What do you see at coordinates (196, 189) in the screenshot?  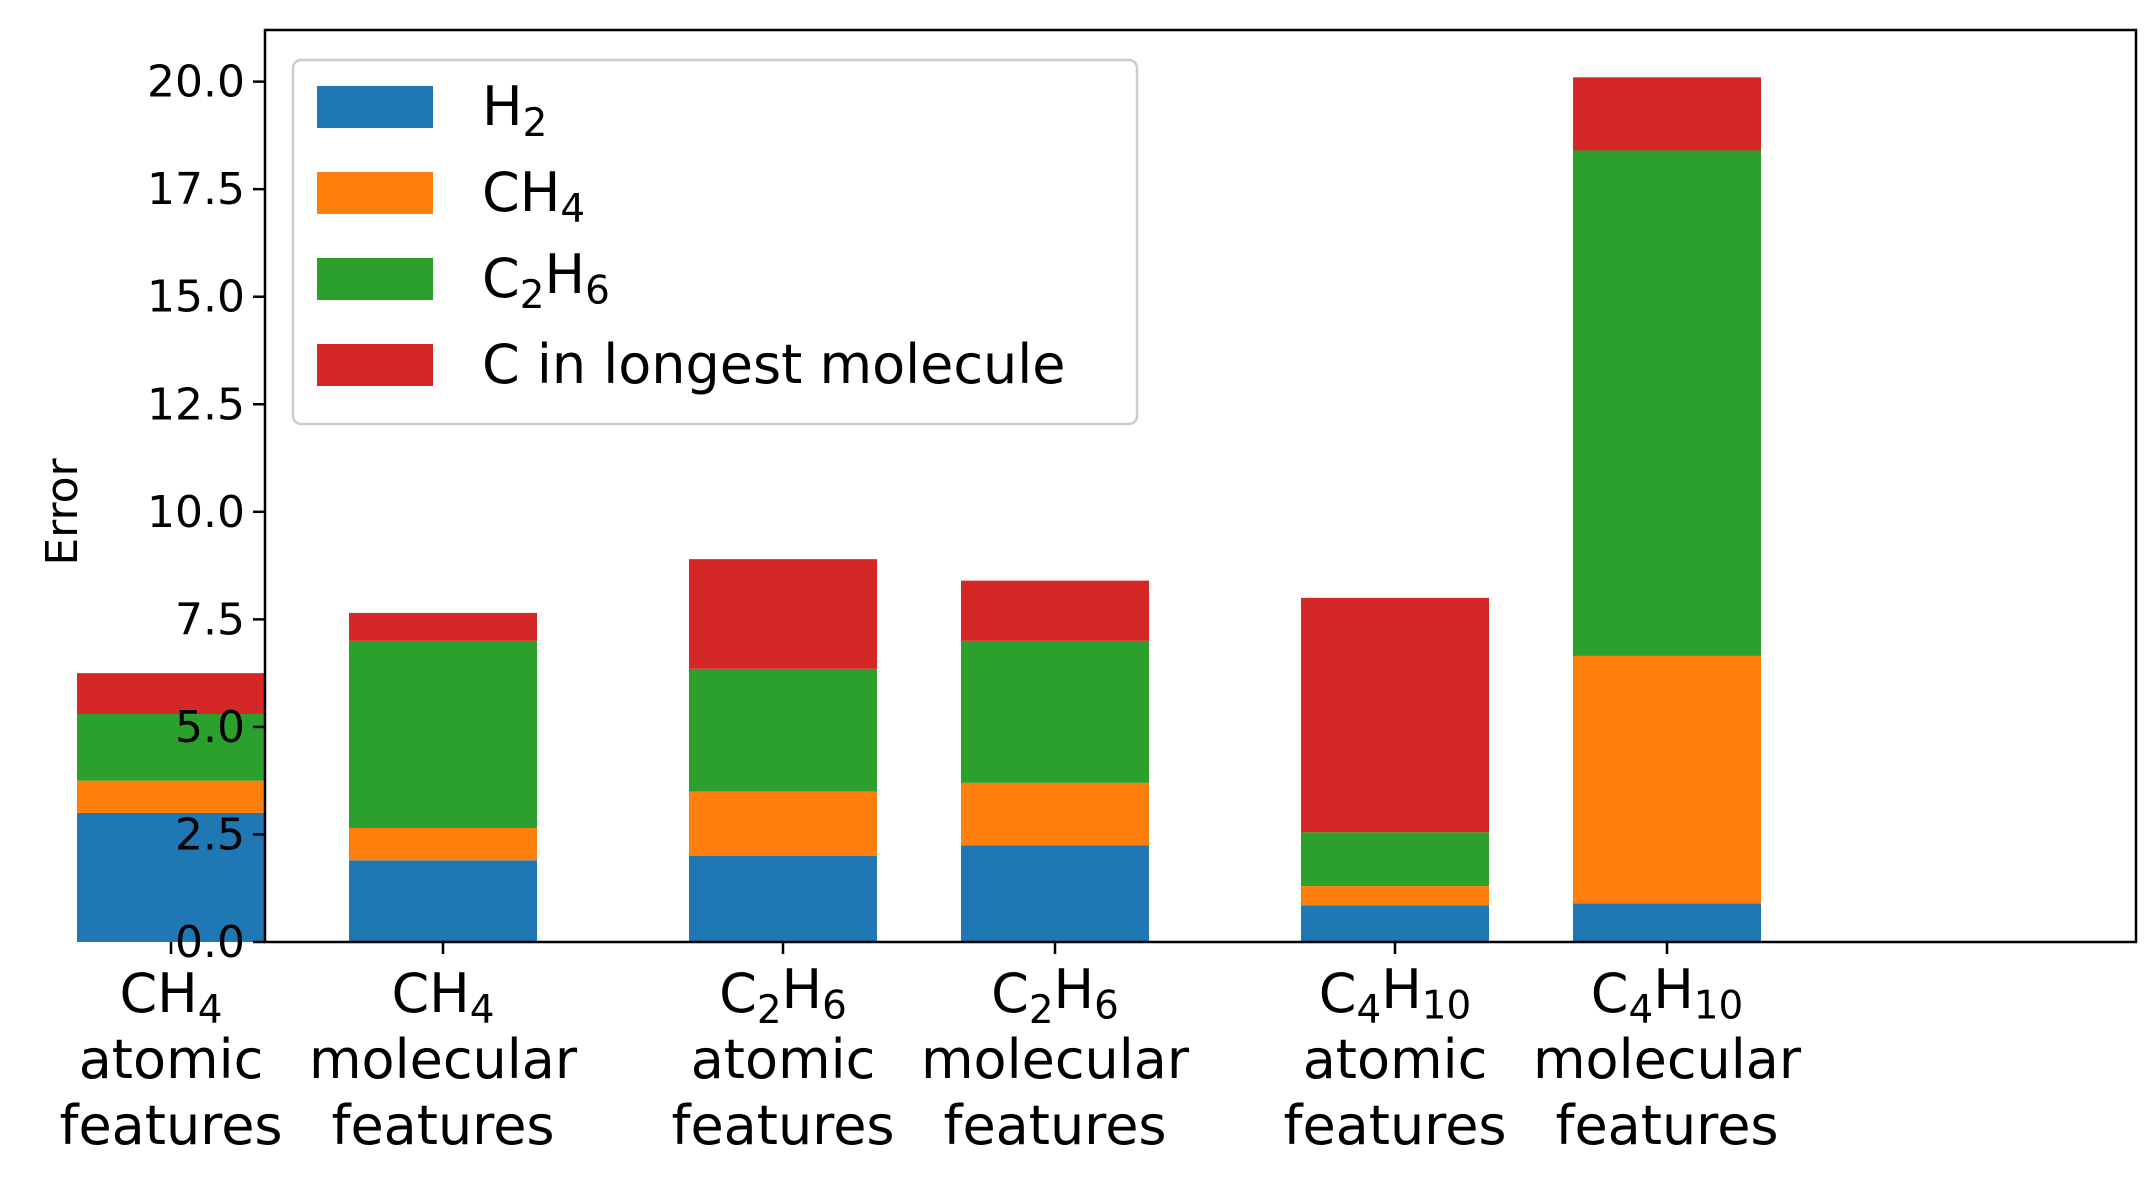 I see `y-tick-label: 17.5` at bounding box center [196, 189].